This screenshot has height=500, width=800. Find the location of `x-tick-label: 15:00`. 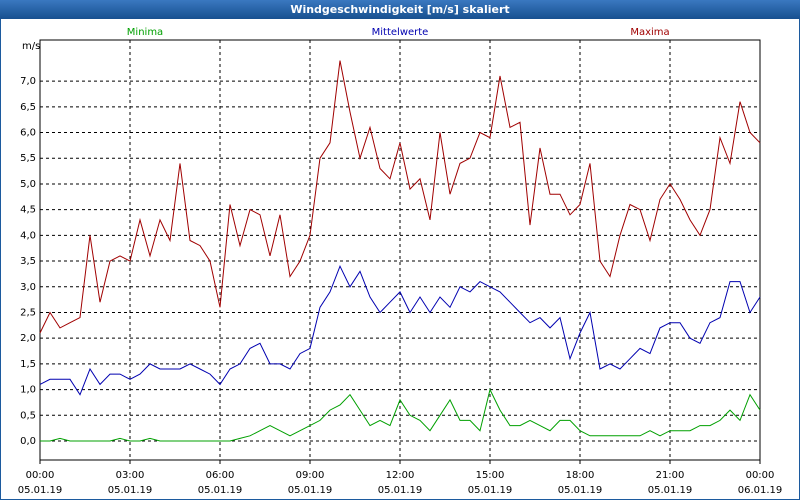

x-tick-label: 15:00 is located at coordinates (490, 475).